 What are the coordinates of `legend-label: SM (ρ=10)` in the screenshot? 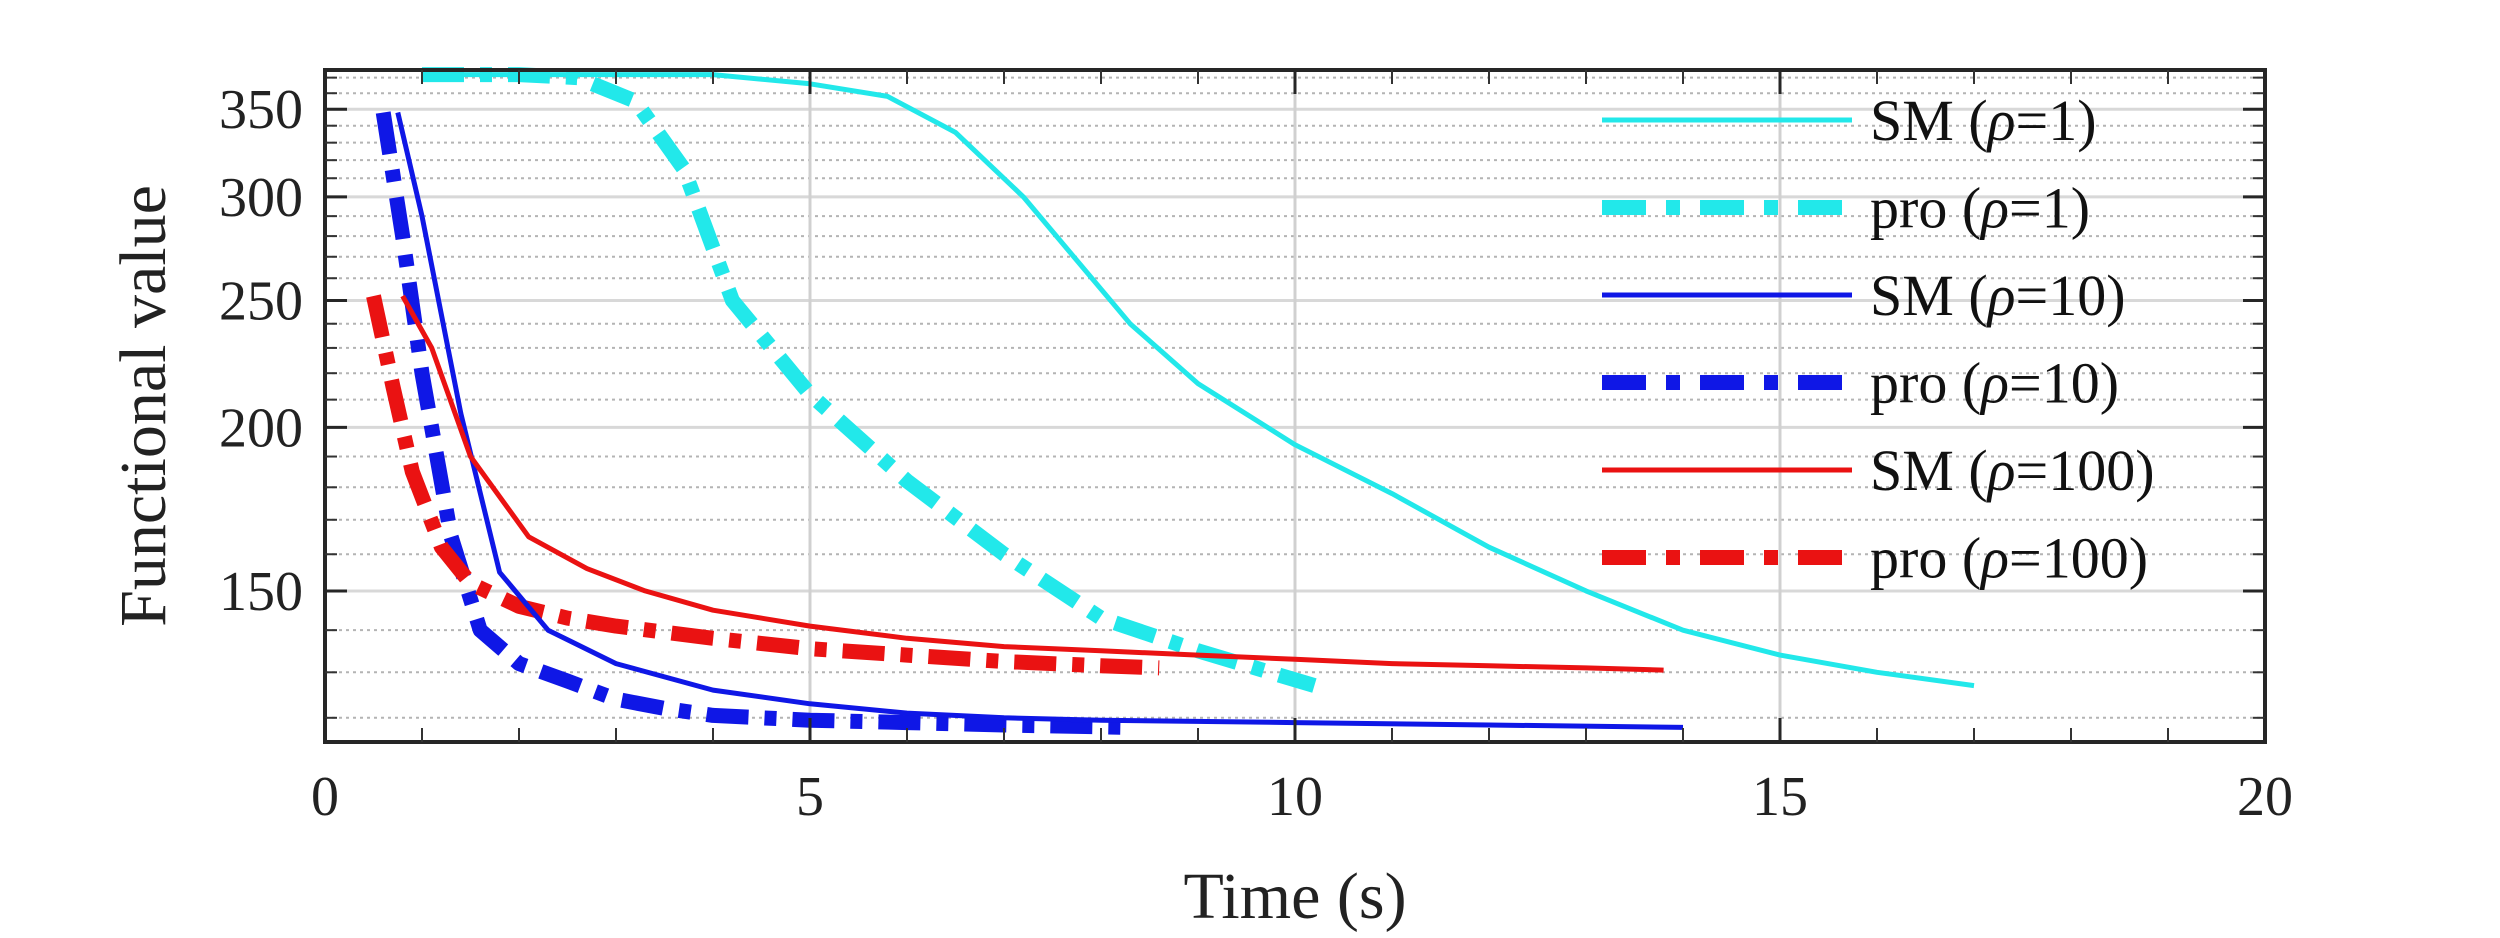 It's located at (1998, 295).